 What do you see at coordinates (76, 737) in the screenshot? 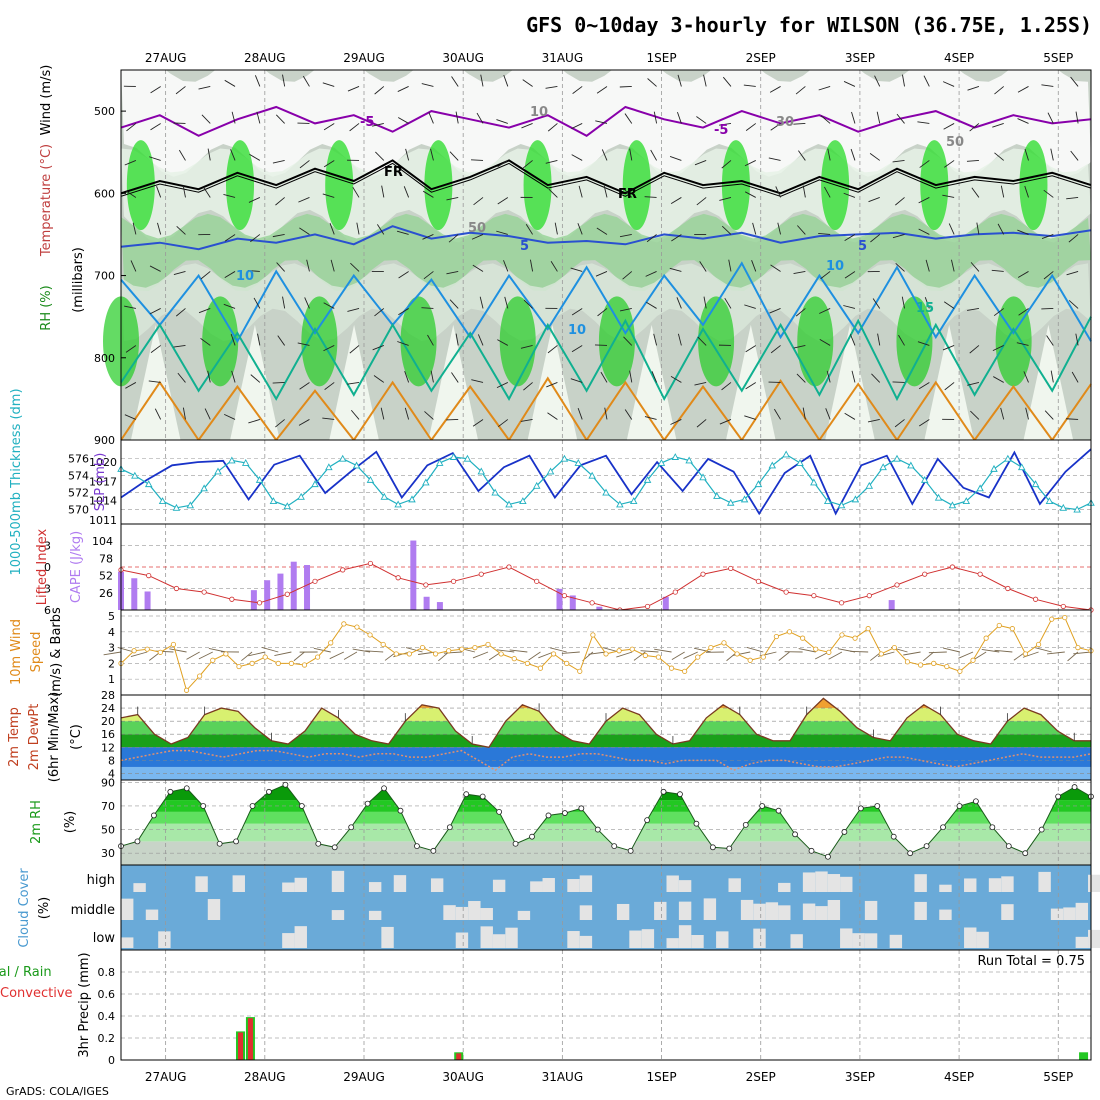
I see `temp-ylabel-4: (°C)` at bounding box center [76, 737].